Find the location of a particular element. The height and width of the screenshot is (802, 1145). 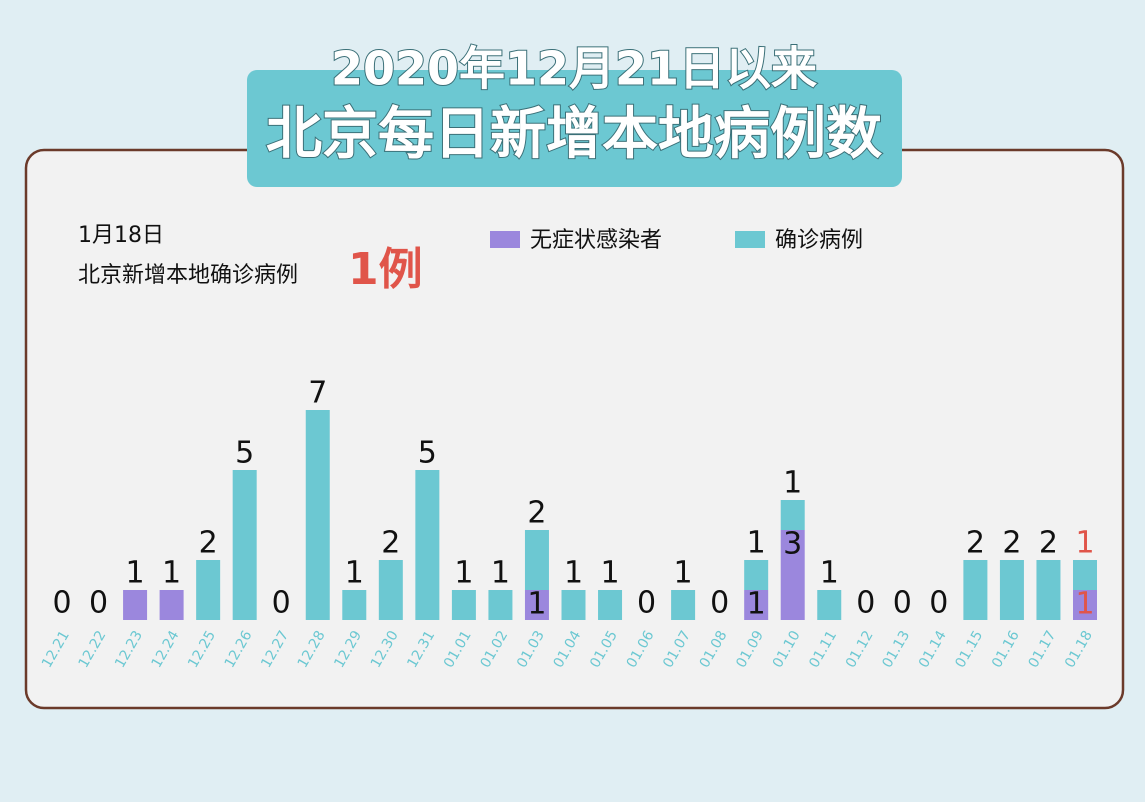

title-box is located at coordinates (574, 128).